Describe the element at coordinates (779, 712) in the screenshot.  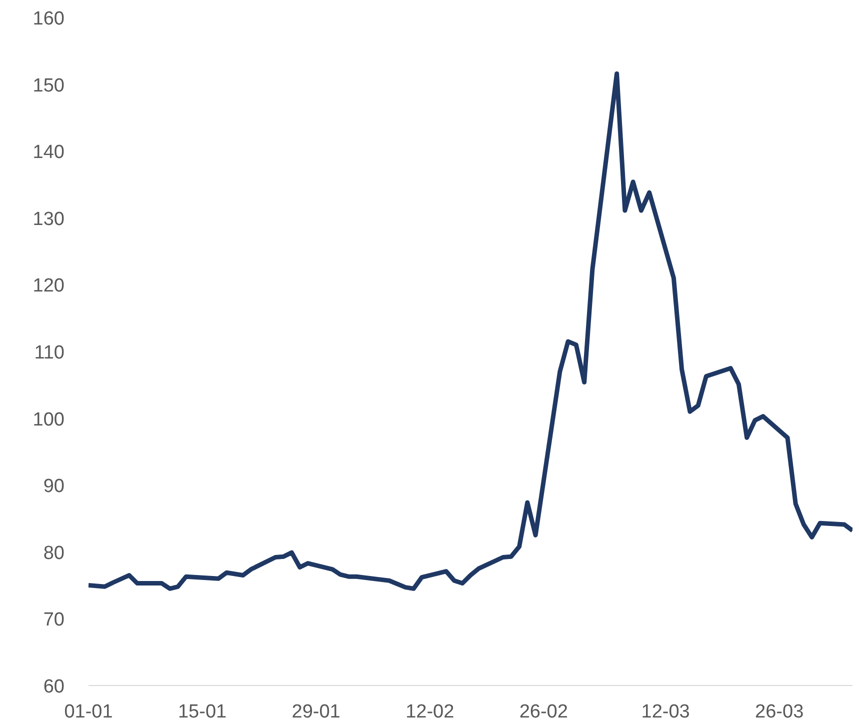
I see `x-tick-label: 26-03` at that location.